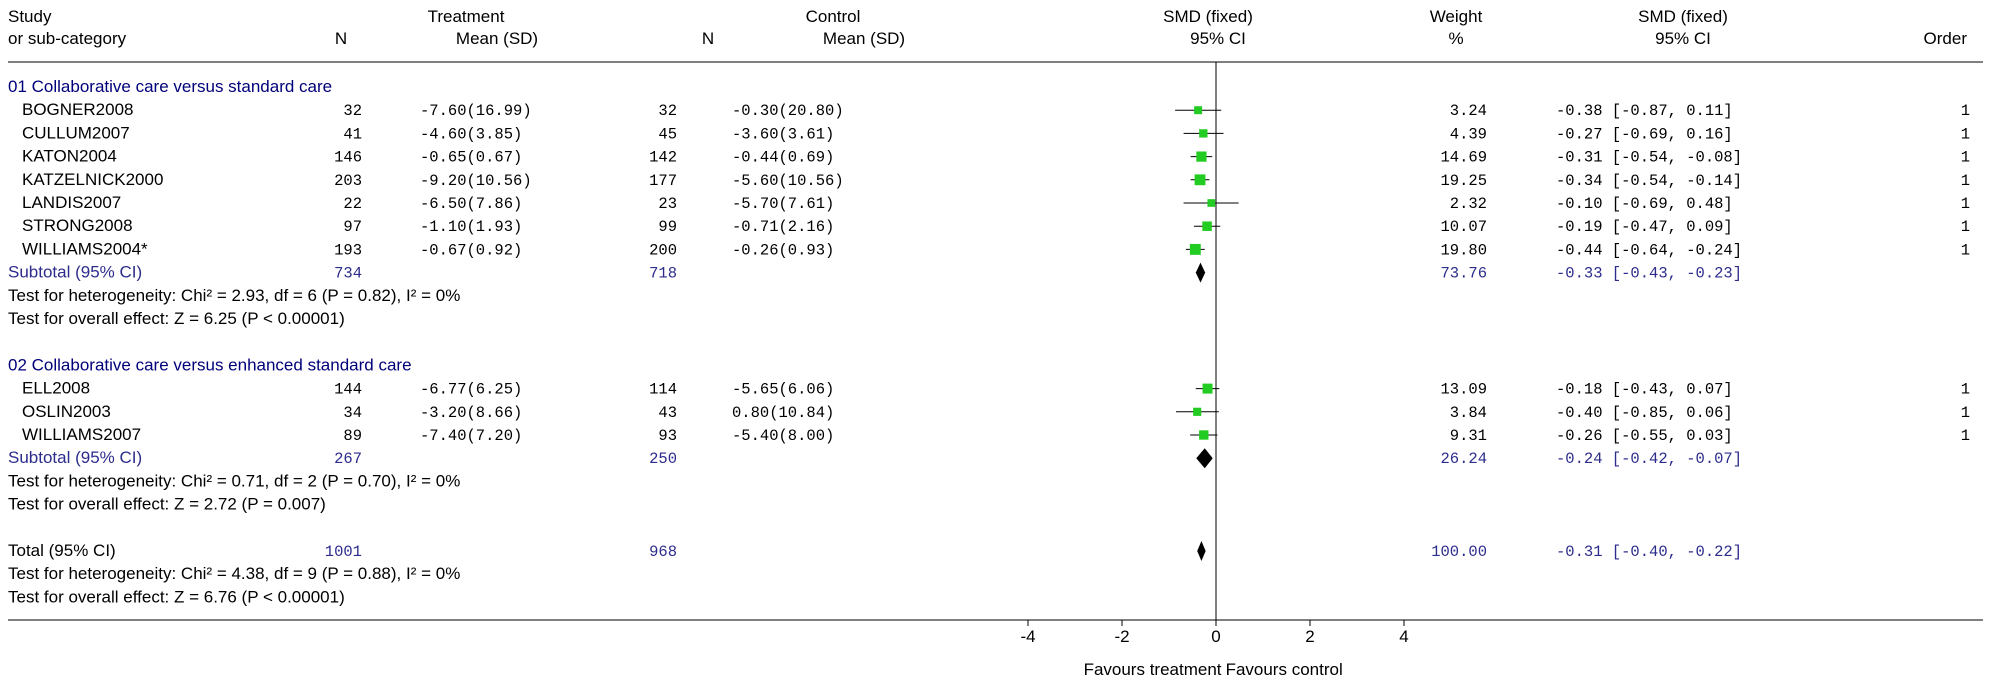  Describe the element at coordinates (1153, 669) in the screenshot. I see `favours-treatment-label: Favours treatment` at that location.